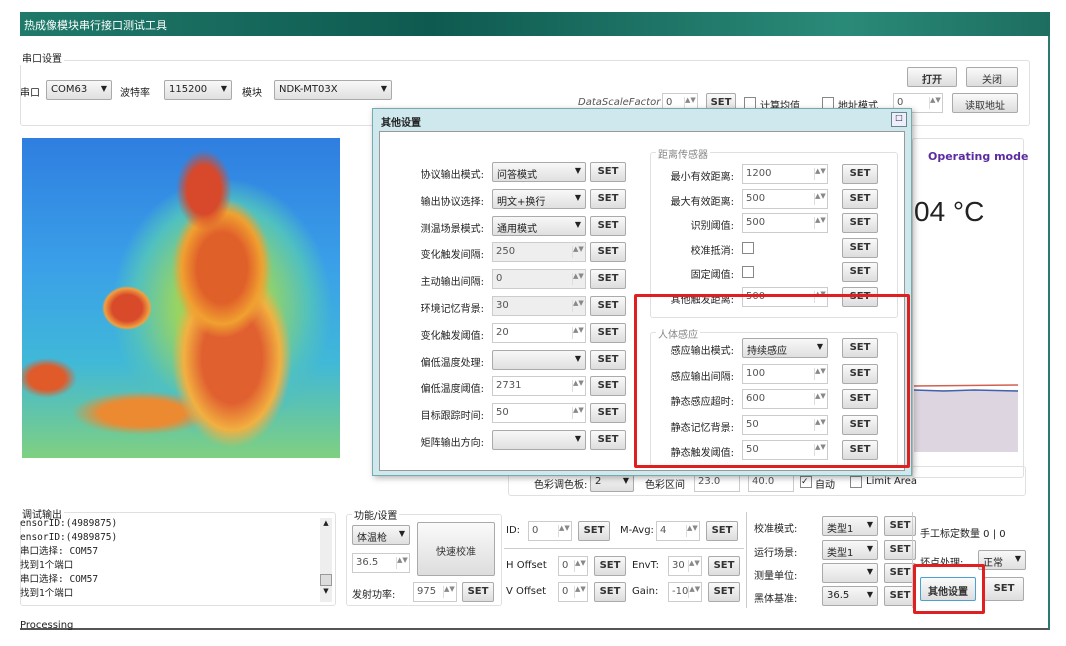 The height and width of the screenshot is (646, 1066). I want to click on limit-area-checkbox, so click(856, 482).